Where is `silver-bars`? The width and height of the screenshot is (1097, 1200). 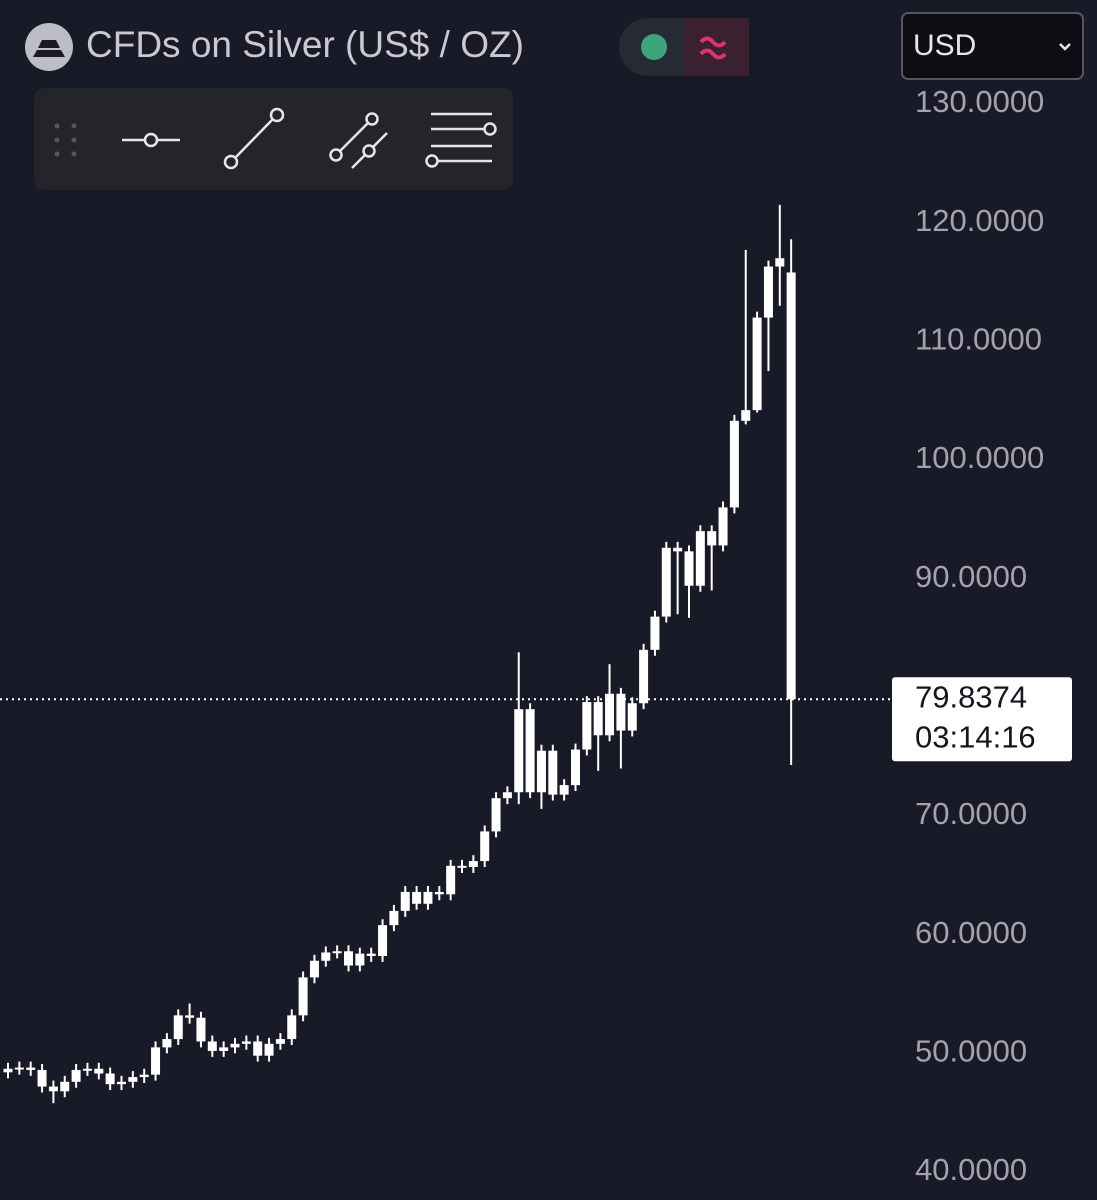
silver-bars is located at coordinates (49, 48).